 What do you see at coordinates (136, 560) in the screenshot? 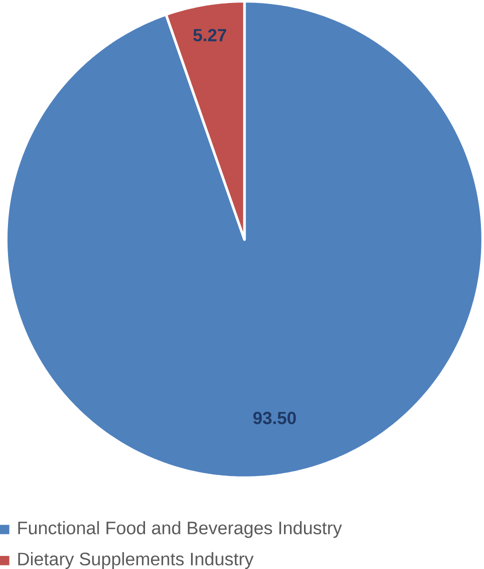
I see `legend-label: Dietary Supplements Industry` at bounding box center [136, 560].